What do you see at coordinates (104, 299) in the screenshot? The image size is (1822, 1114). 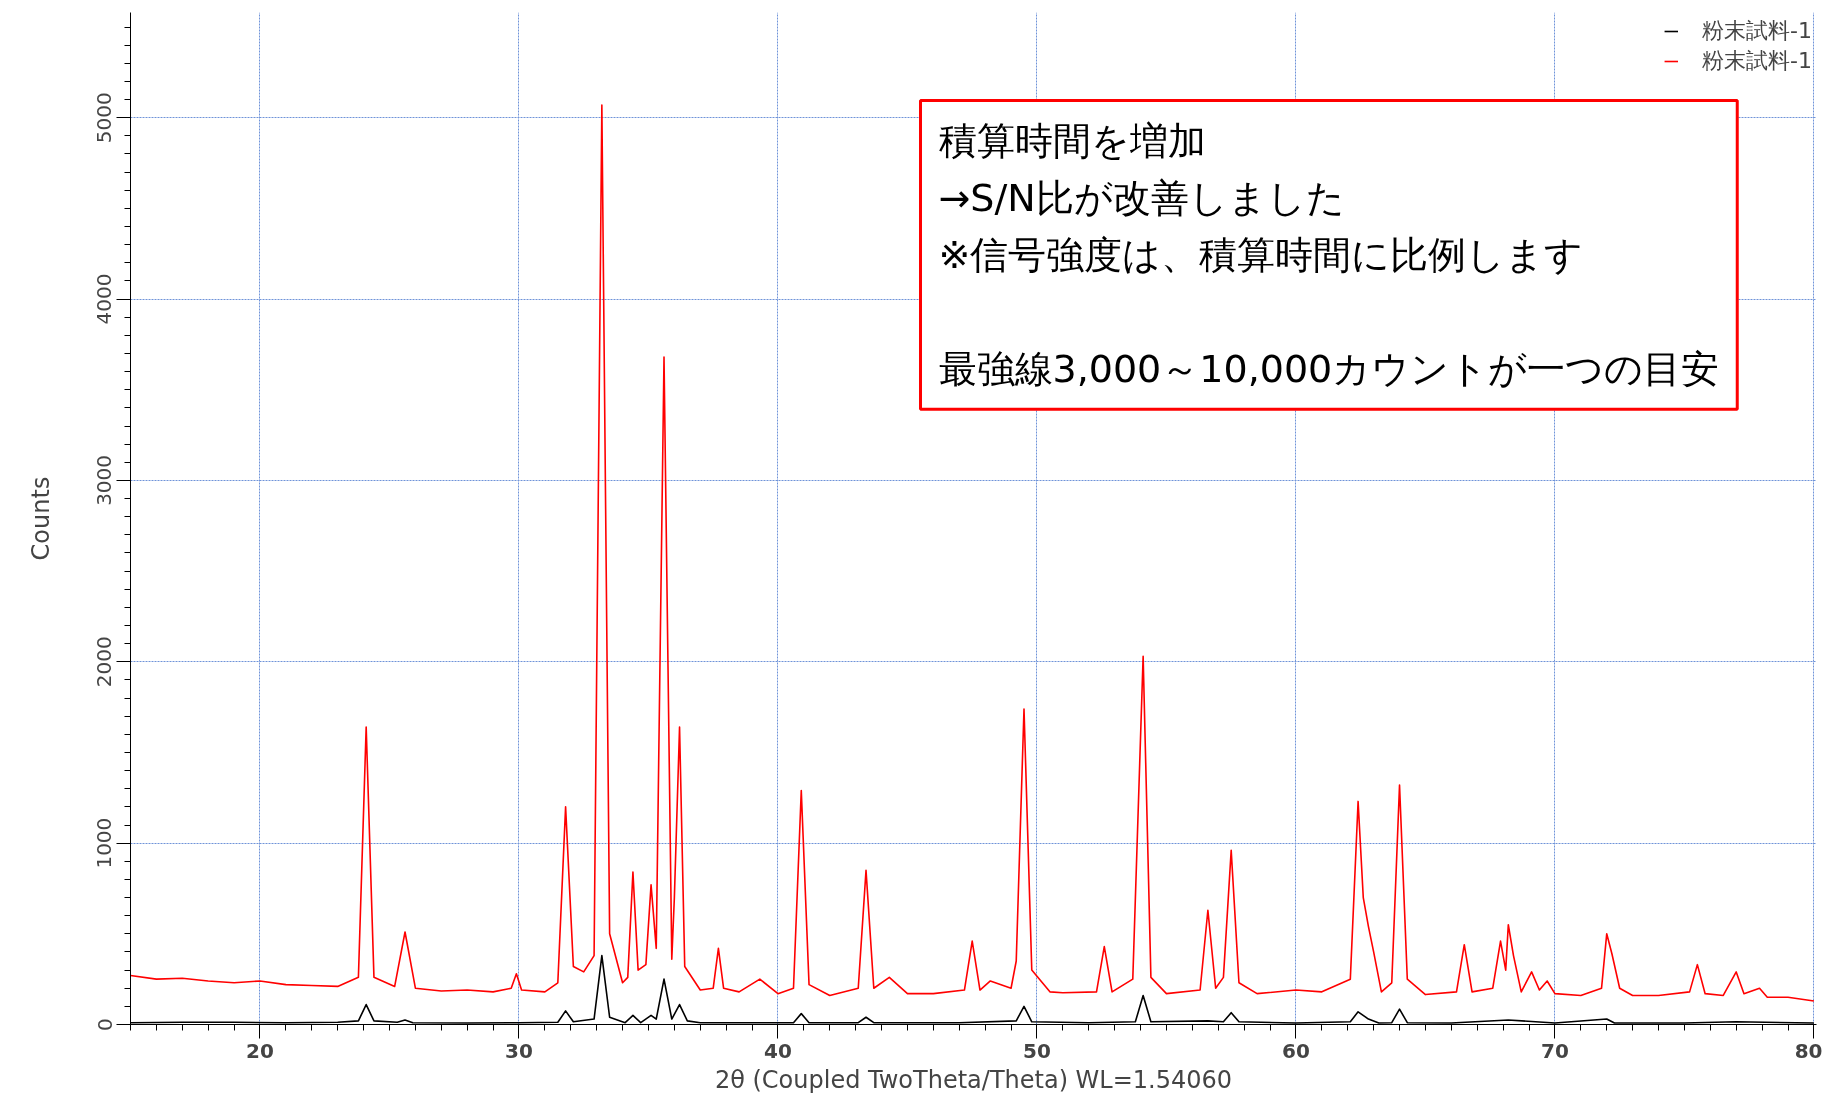 I see `y-tick-label: 4000` at bounding box center [104, 299].